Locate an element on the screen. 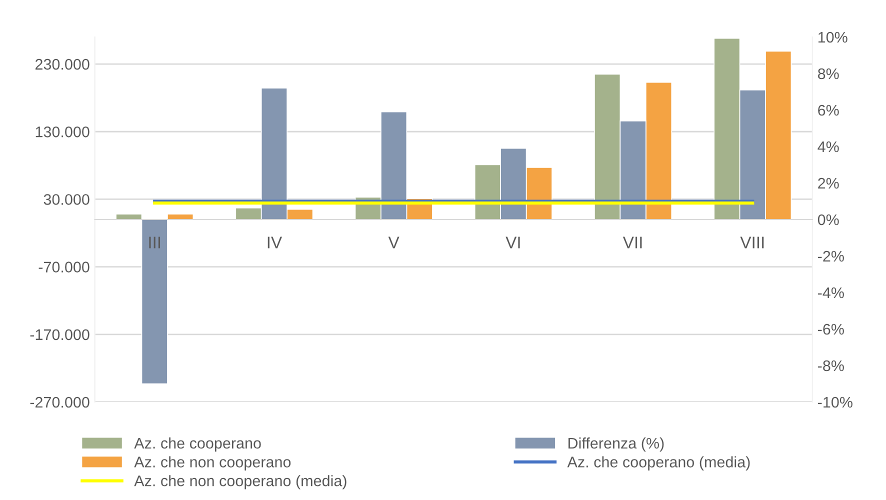 The height and width of the screenshot is (500, 886). y-tick-label: 230.000 is located at coordinates (62, 64).